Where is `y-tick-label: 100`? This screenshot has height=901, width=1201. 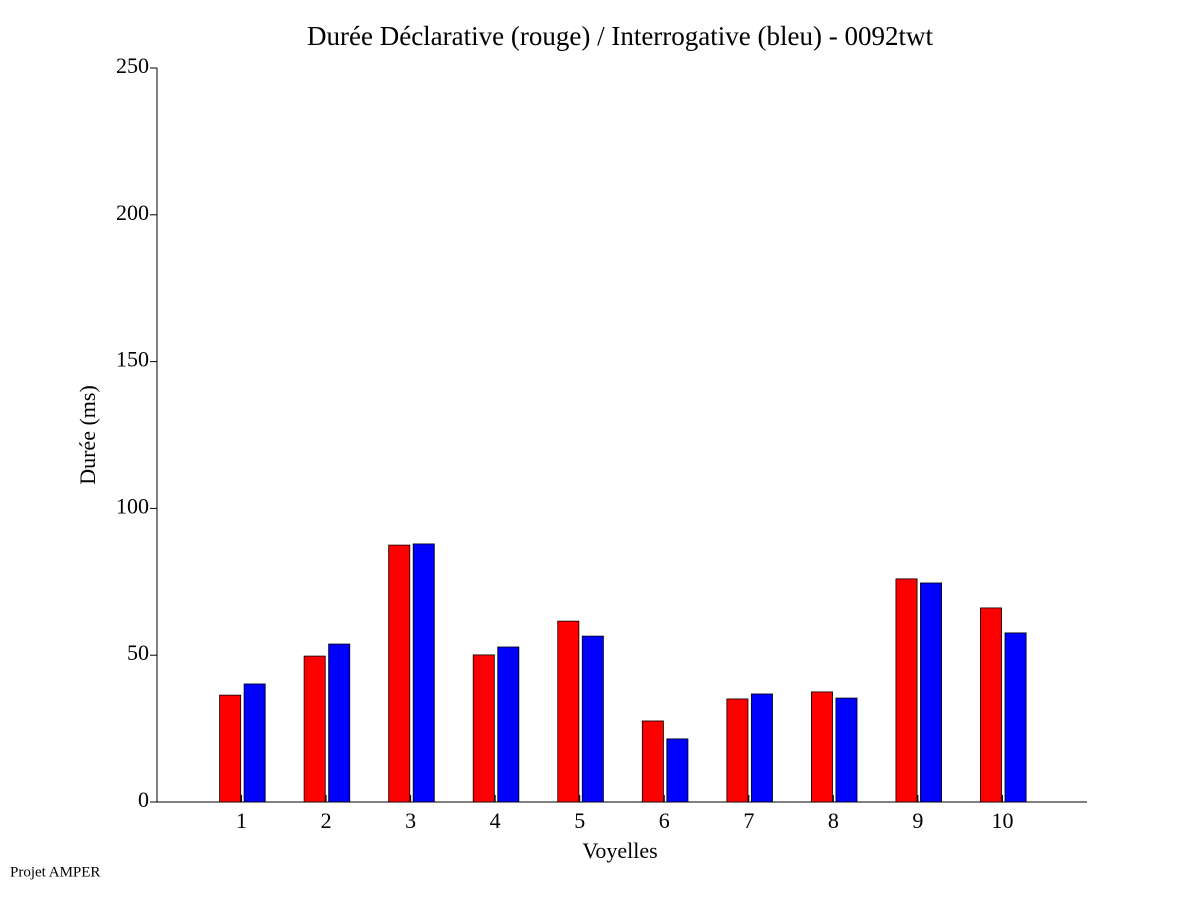
y-tick-label: 100 is located at coordinates (132, 505).